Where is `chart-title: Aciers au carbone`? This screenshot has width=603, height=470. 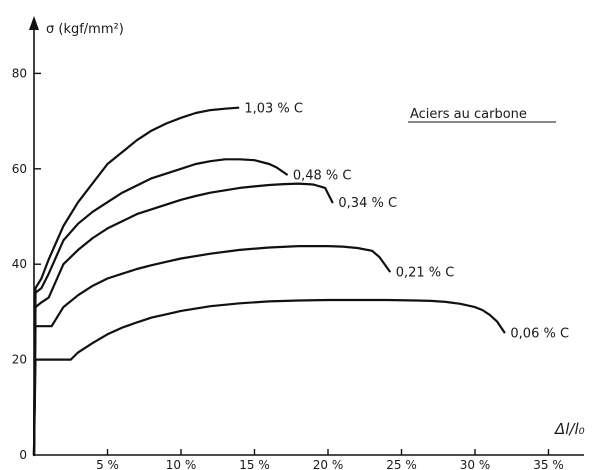
chart-title: Aciers au carbone is located at coordinates (468, 114).